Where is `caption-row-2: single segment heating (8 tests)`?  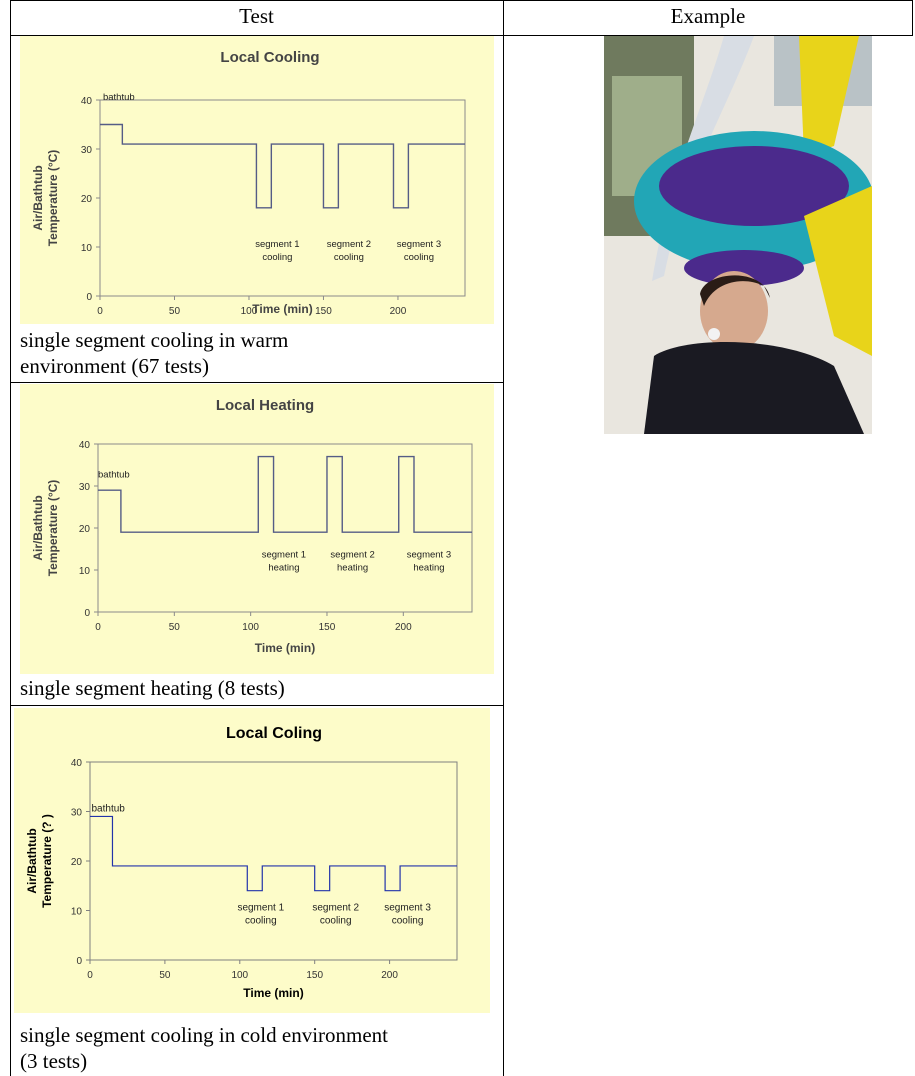
caption-row-2: single segment heating (8 tests) is located at coordinates (255, 688).